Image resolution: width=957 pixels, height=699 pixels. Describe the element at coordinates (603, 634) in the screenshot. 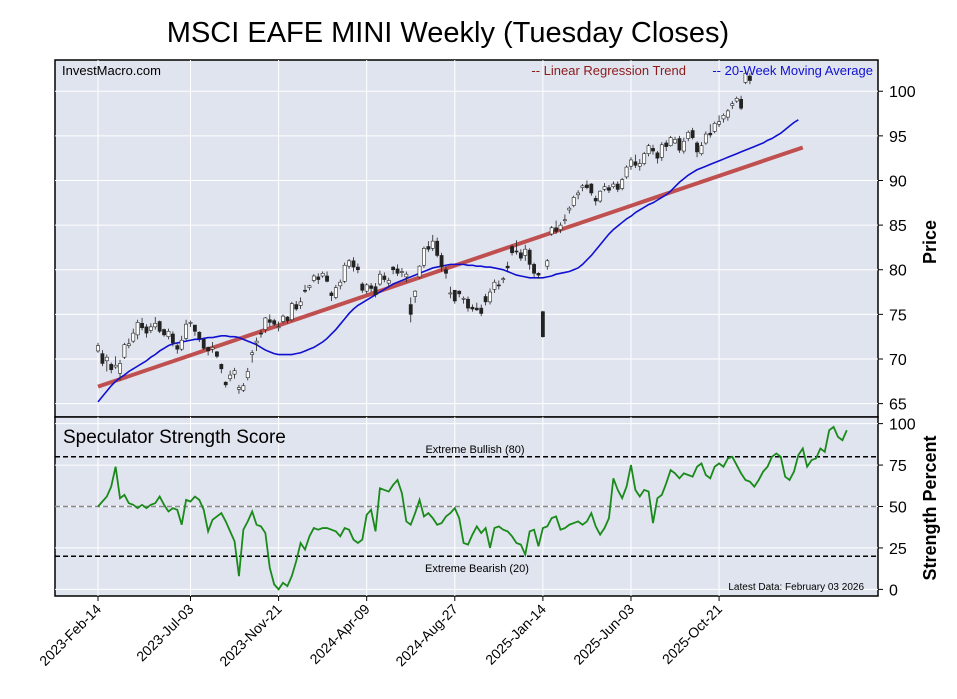

I see `x-tick-label: 2025-Jun-03` at that location.